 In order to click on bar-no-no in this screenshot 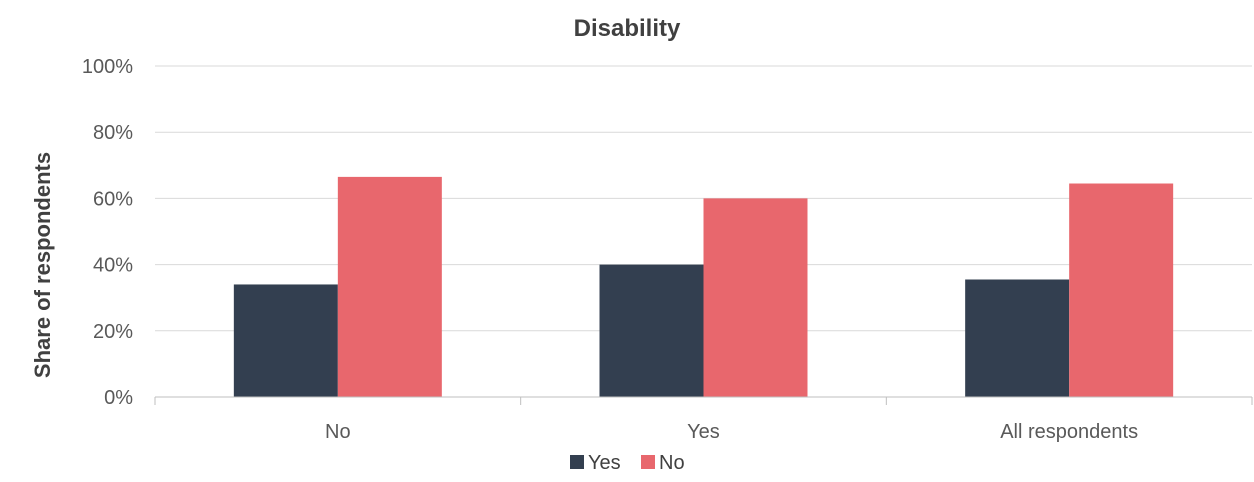, I will do `click(389, 286)`.